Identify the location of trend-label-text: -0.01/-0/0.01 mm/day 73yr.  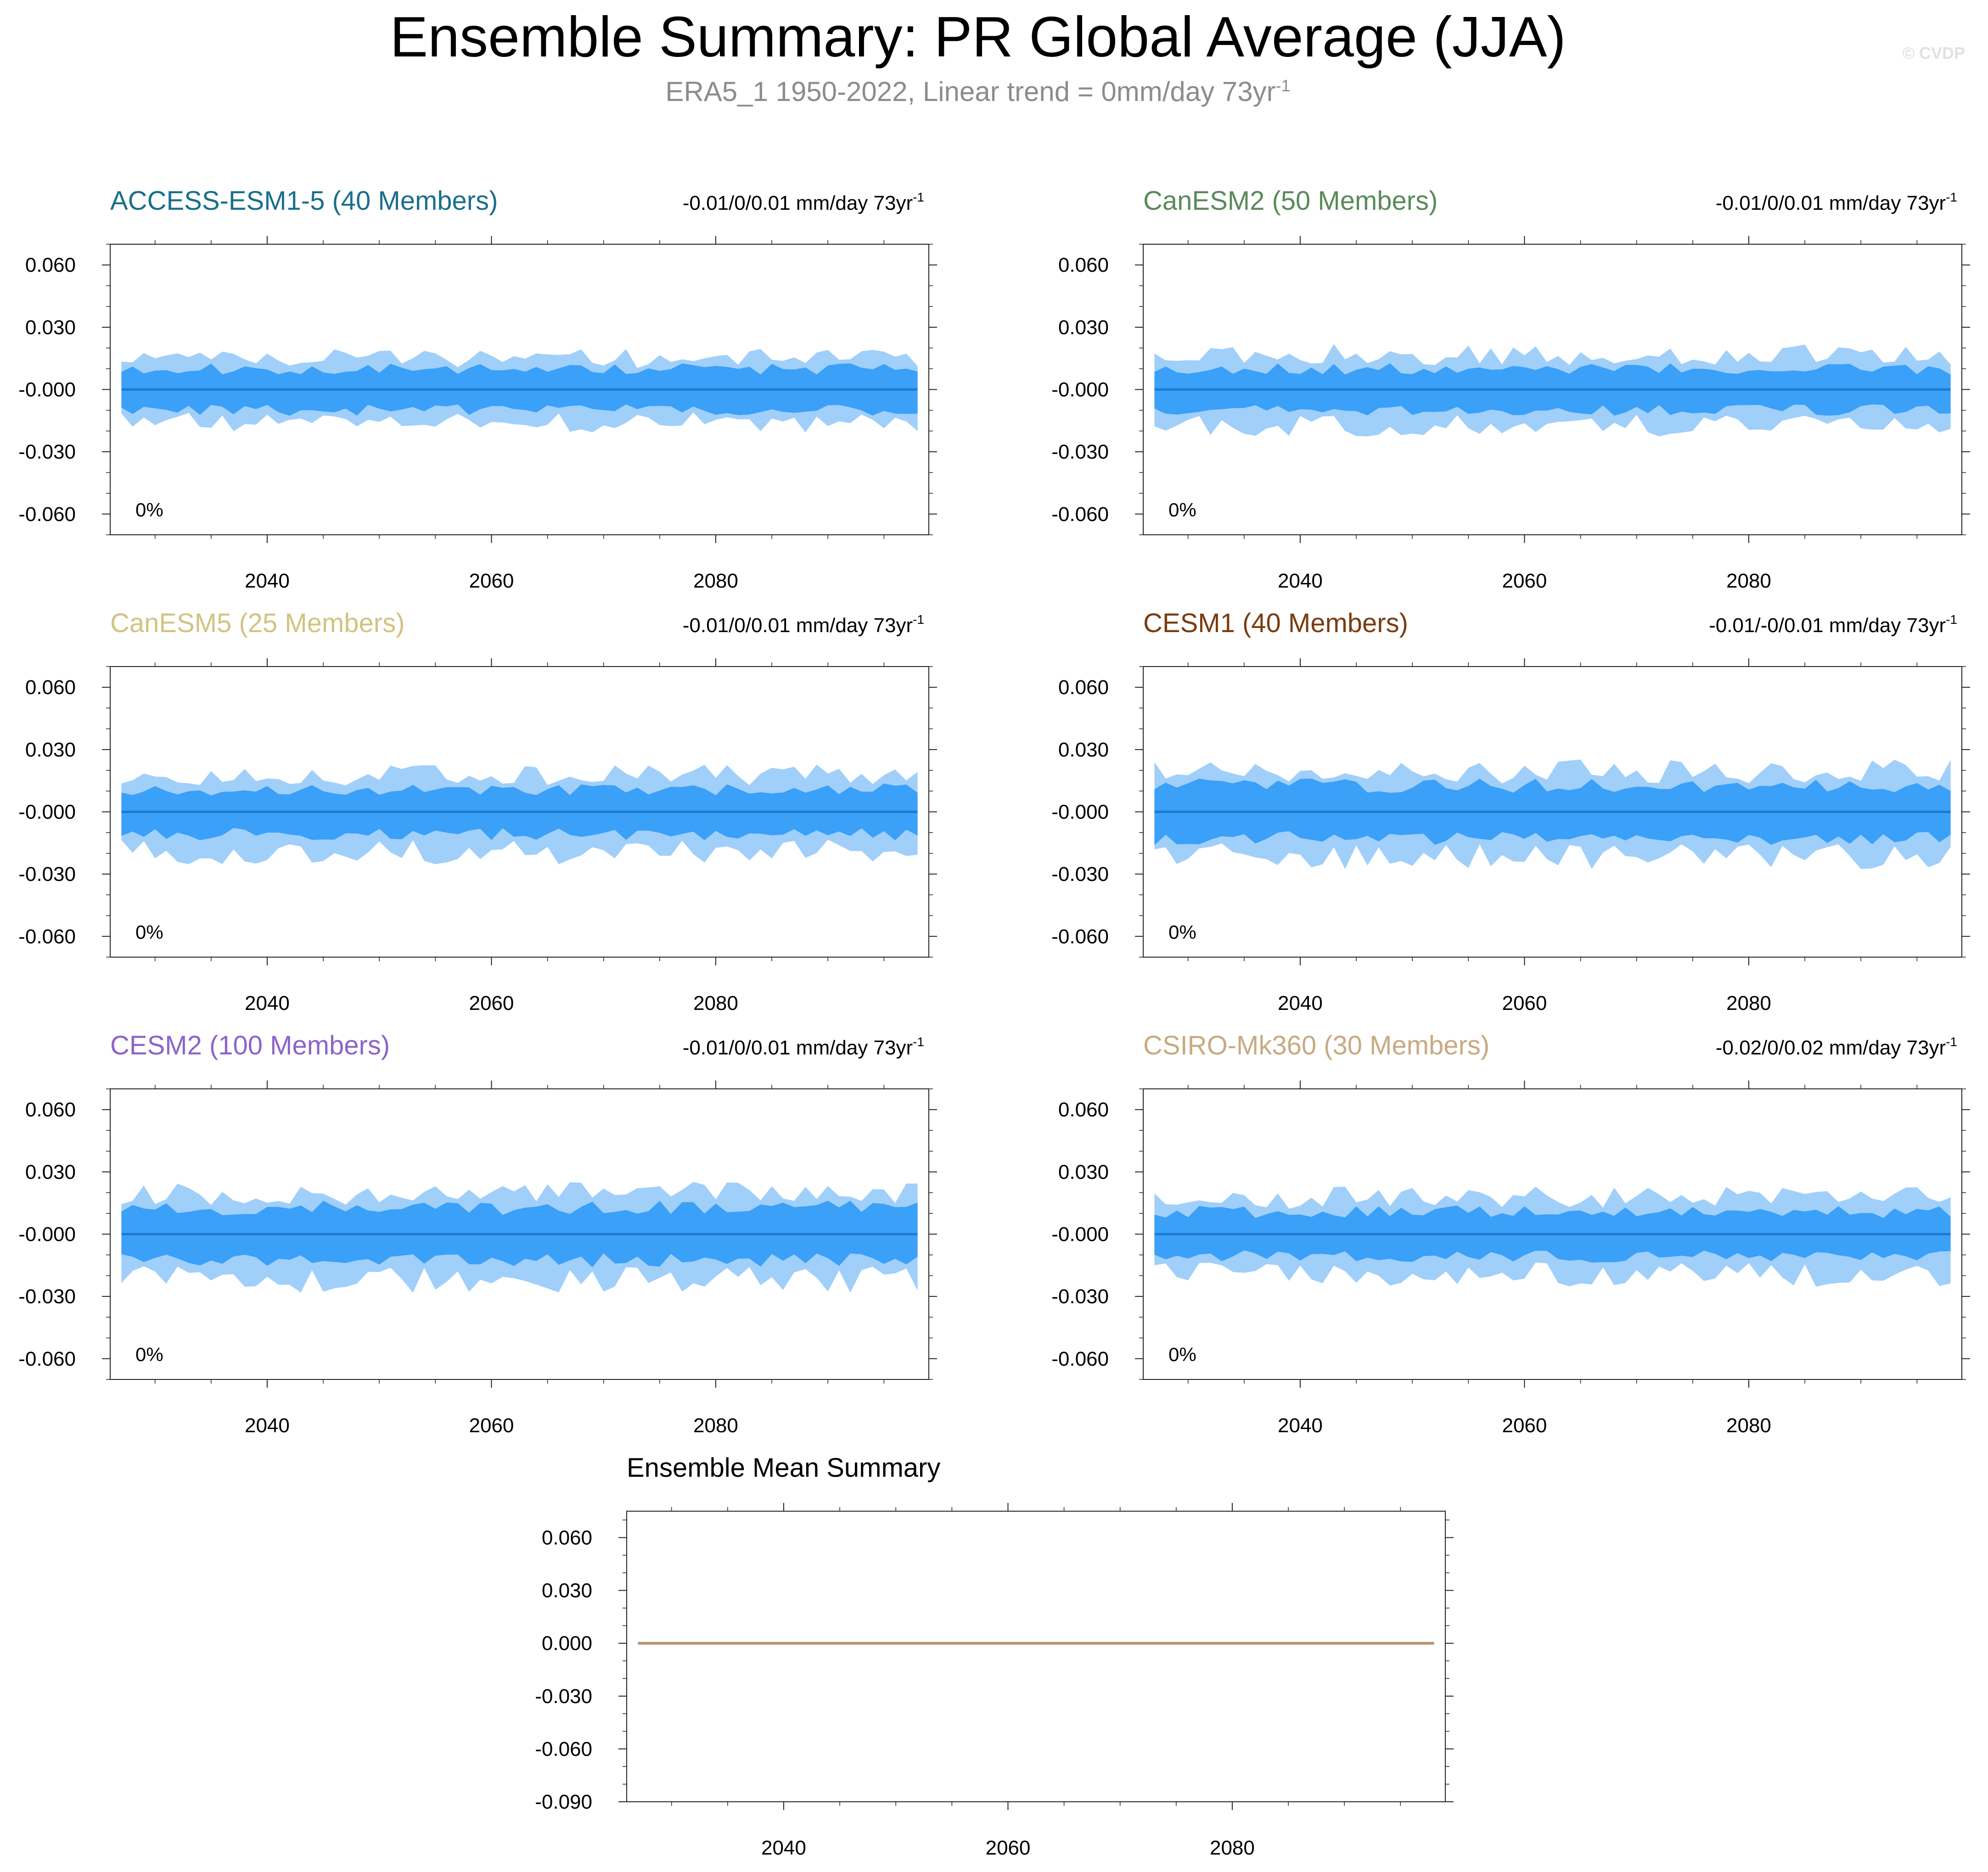
(1828, 625).